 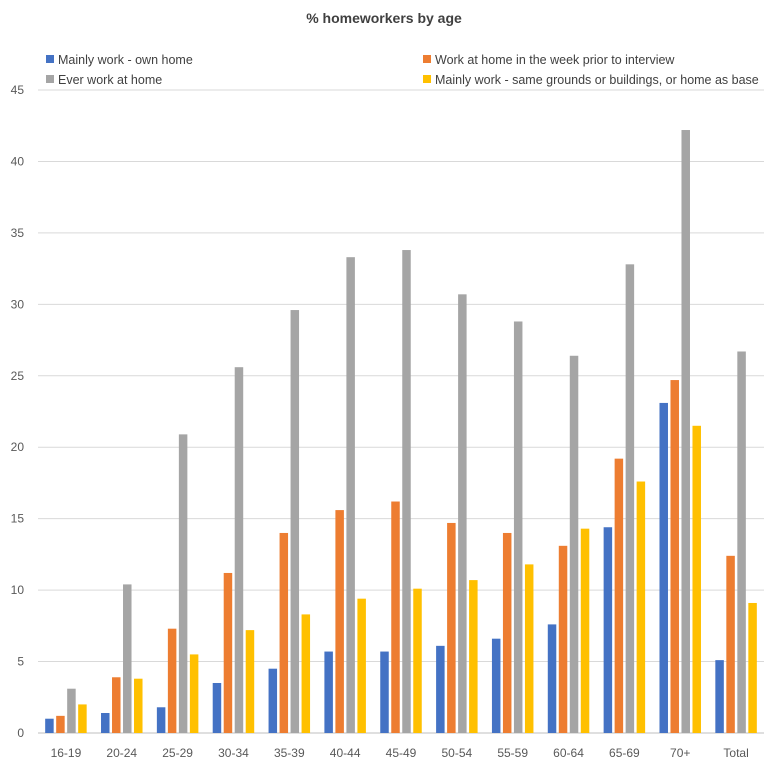 I want to click on chart-title: % homeworkers by age, so click(x=384, y=18).